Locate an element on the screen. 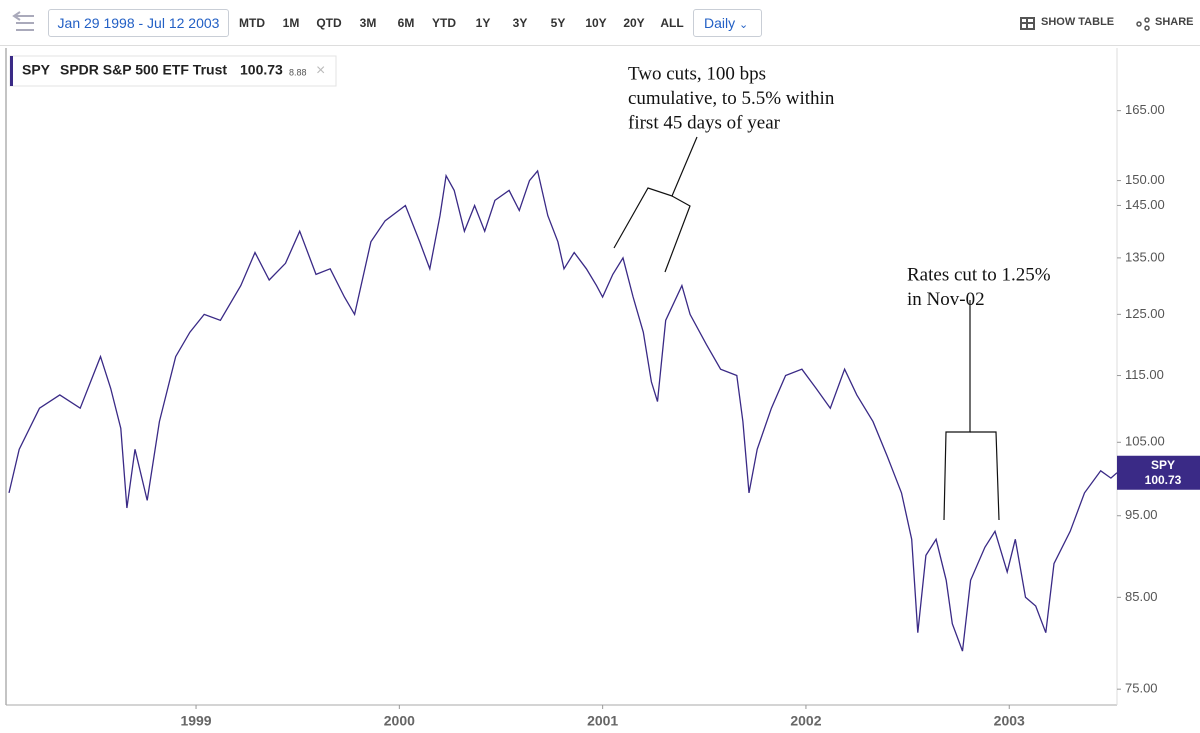  y-tick-label: 85.00 is located at coordinates (1141, 596).